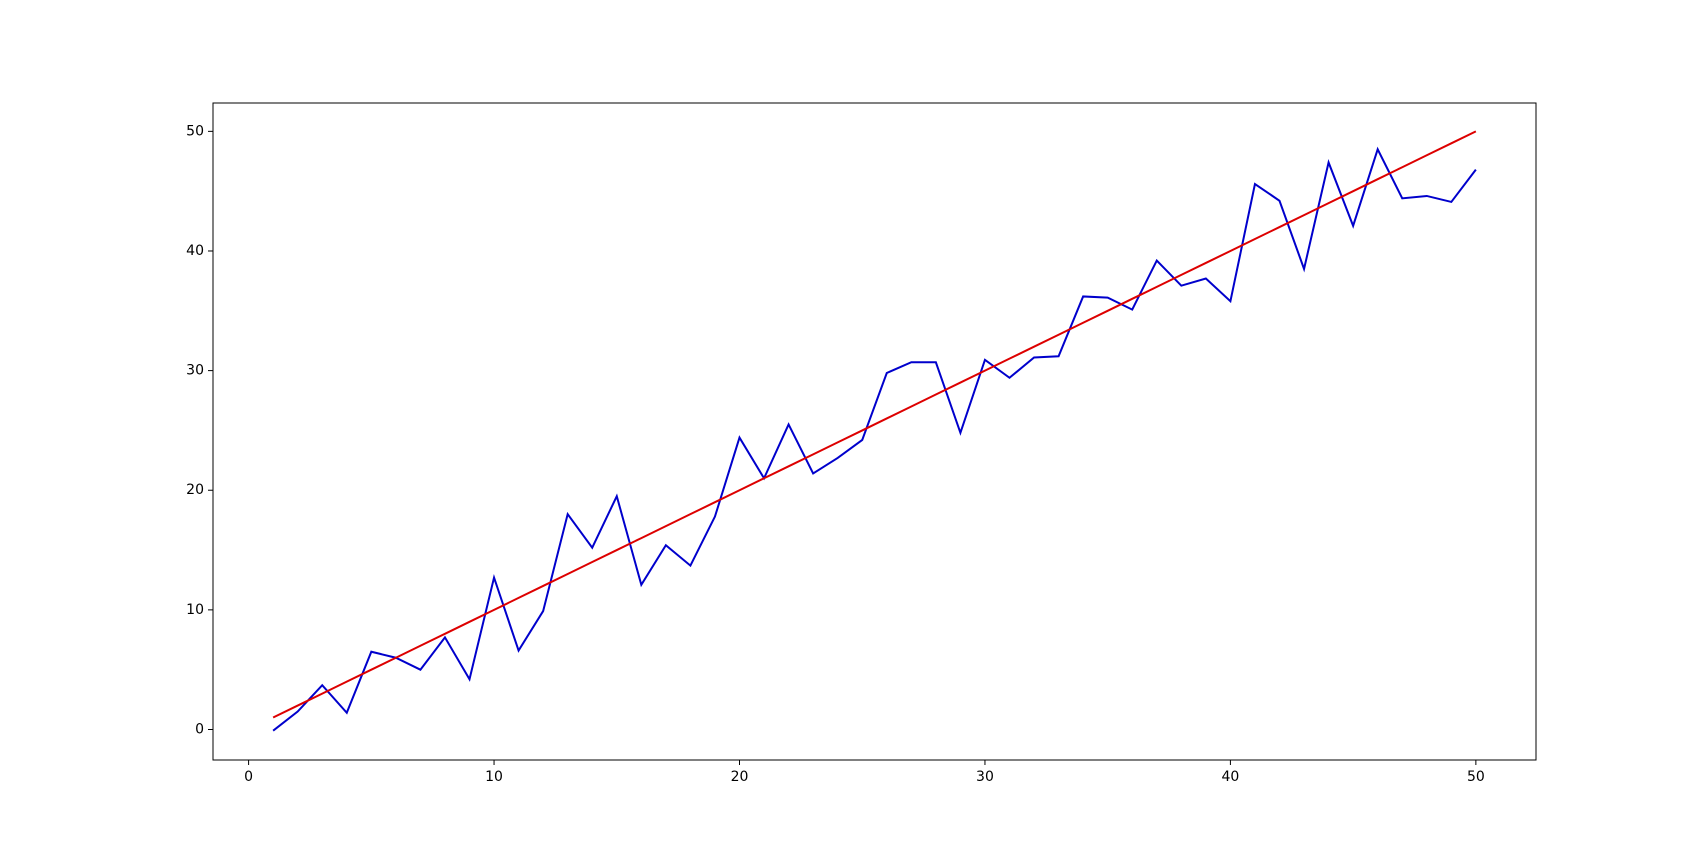 This screenshot has height=855, width=1707. Describe the element at coordinates (1476, 777) in the screenshot. I see `x-tick-label: 50` at that location.